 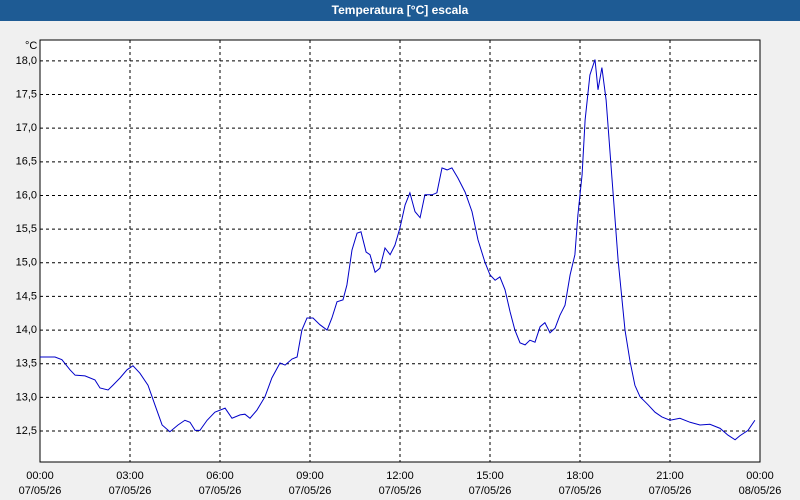 What do you see at coordinates (26, 229) in the screenshot?
I see `y-tick-label: 15,5` at bounding box center [26, 229].